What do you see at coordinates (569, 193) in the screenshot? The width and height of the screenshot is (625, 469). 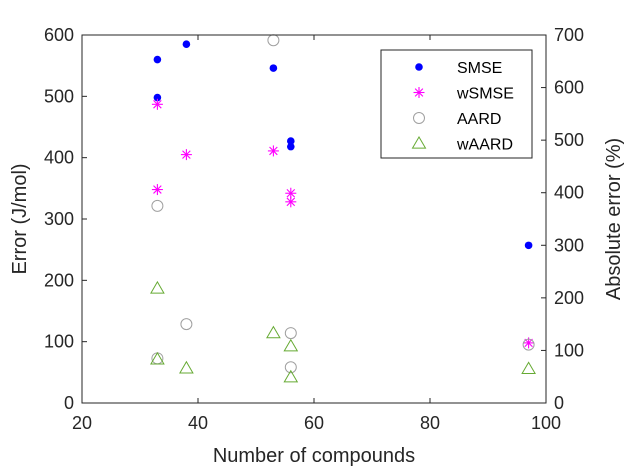 I see `y2-tick-label: 400` at bounding box center [569, 193].